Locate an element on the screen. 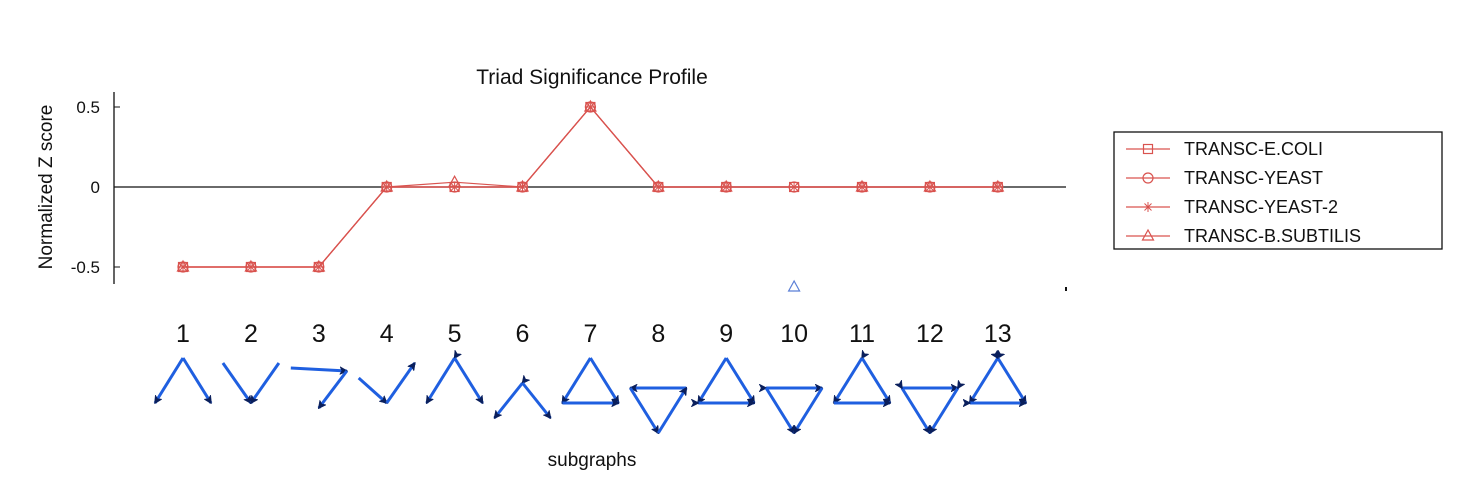 Image resolution: width=1478 pixels, height=486 pixels. legend-entry: TRANSC-YEAST-2 is located at coordinates (1232, 207).